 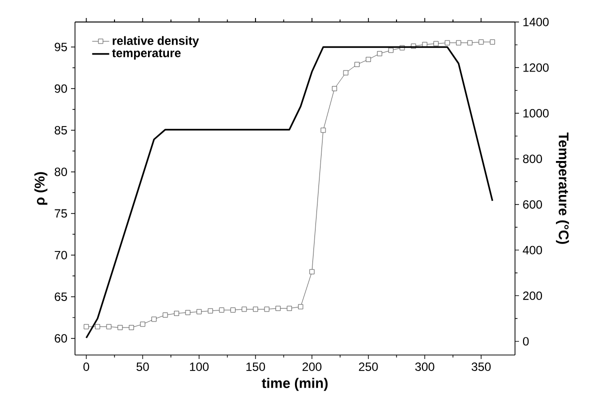 I want to click on x-tick-label: 200, so click(x=312, y=366).